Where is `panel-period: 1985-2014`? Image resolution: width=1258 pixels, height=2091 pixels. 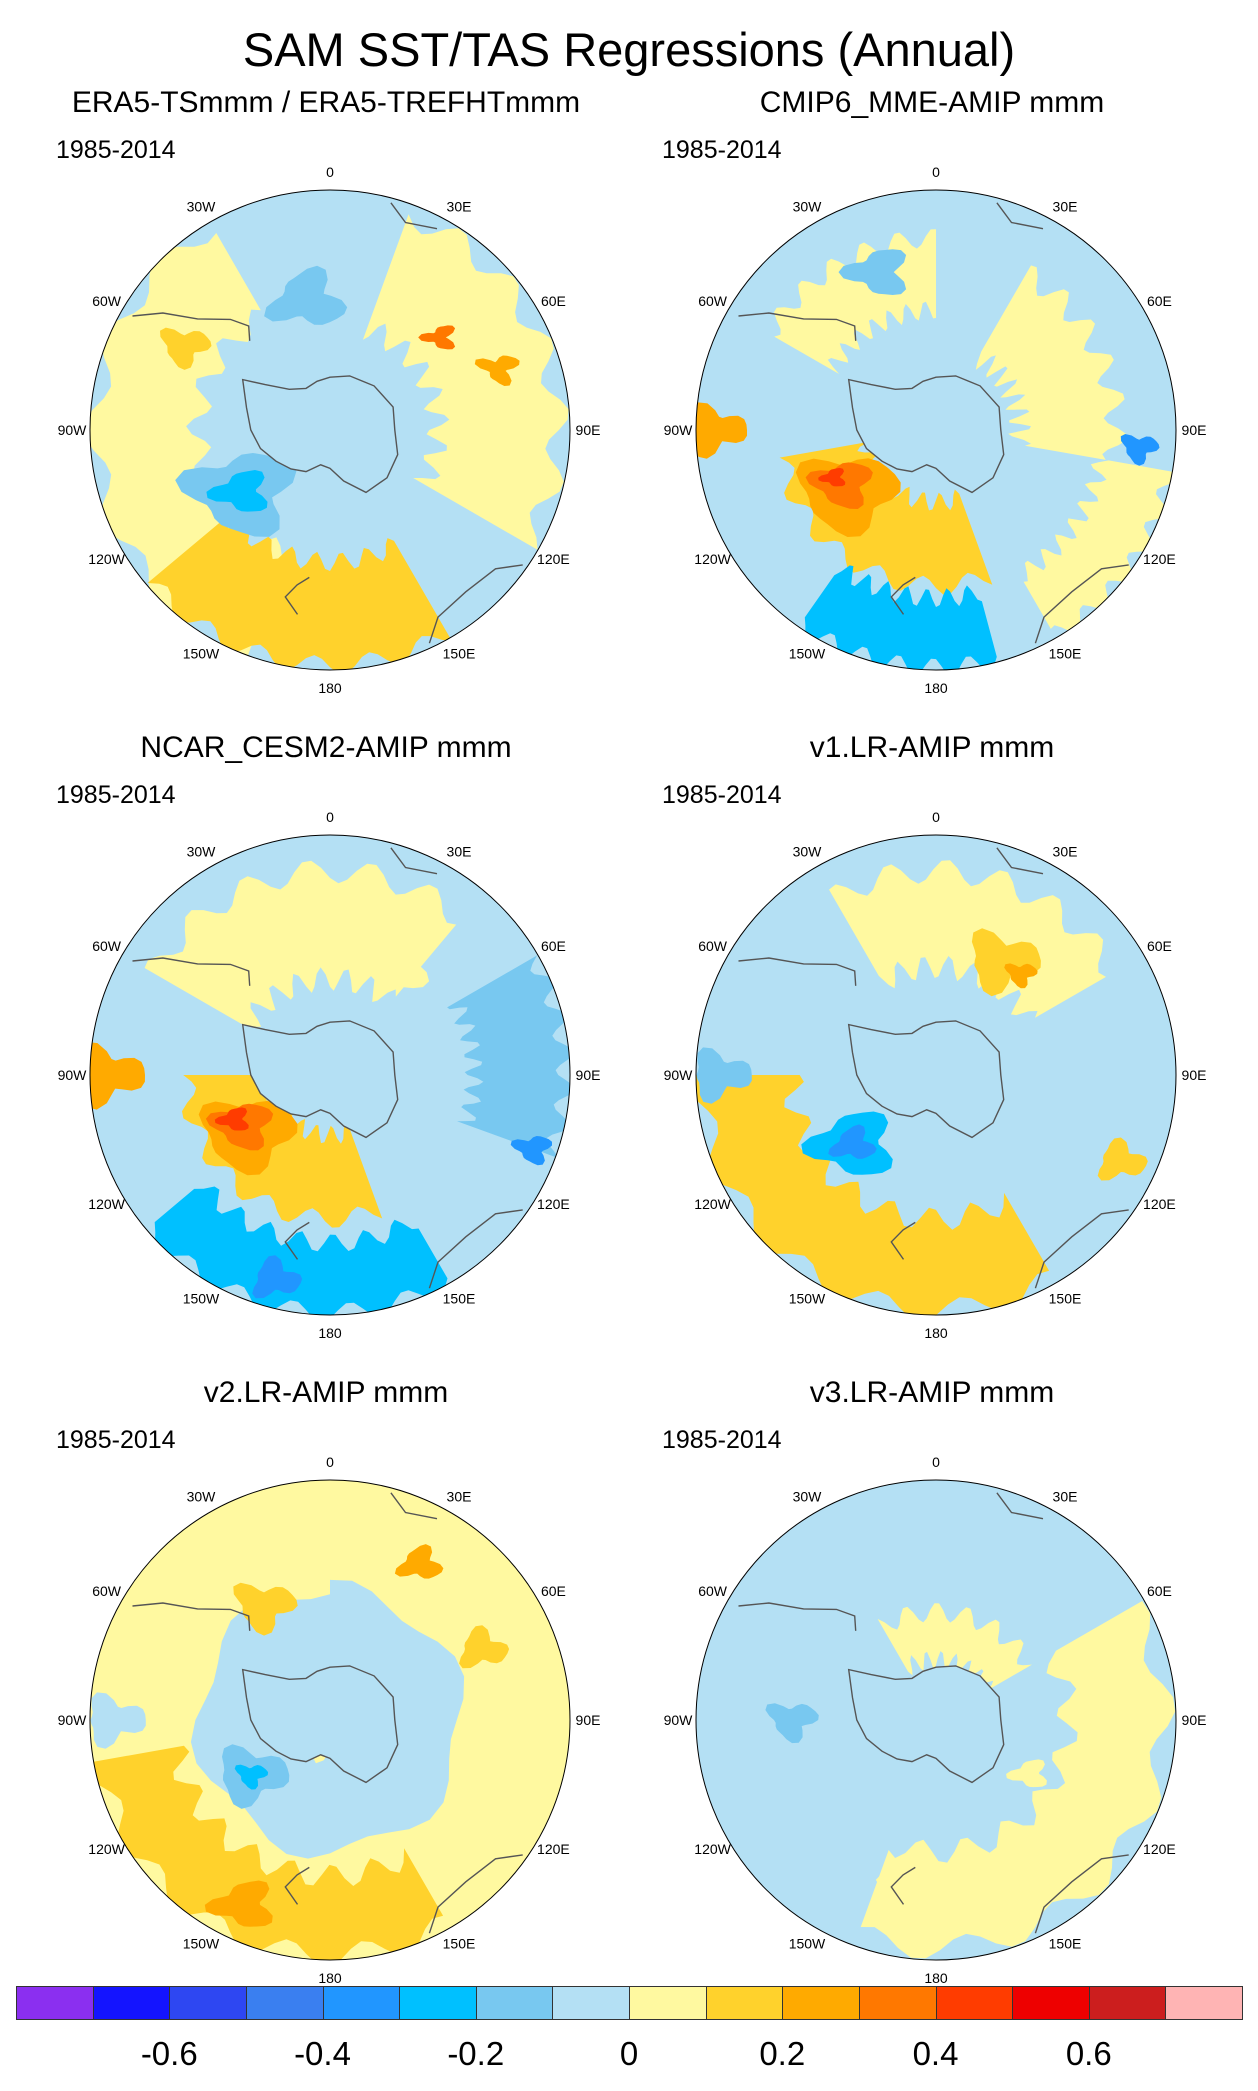
panel-period: 1985-2014 is located at coordinates (116, 150).